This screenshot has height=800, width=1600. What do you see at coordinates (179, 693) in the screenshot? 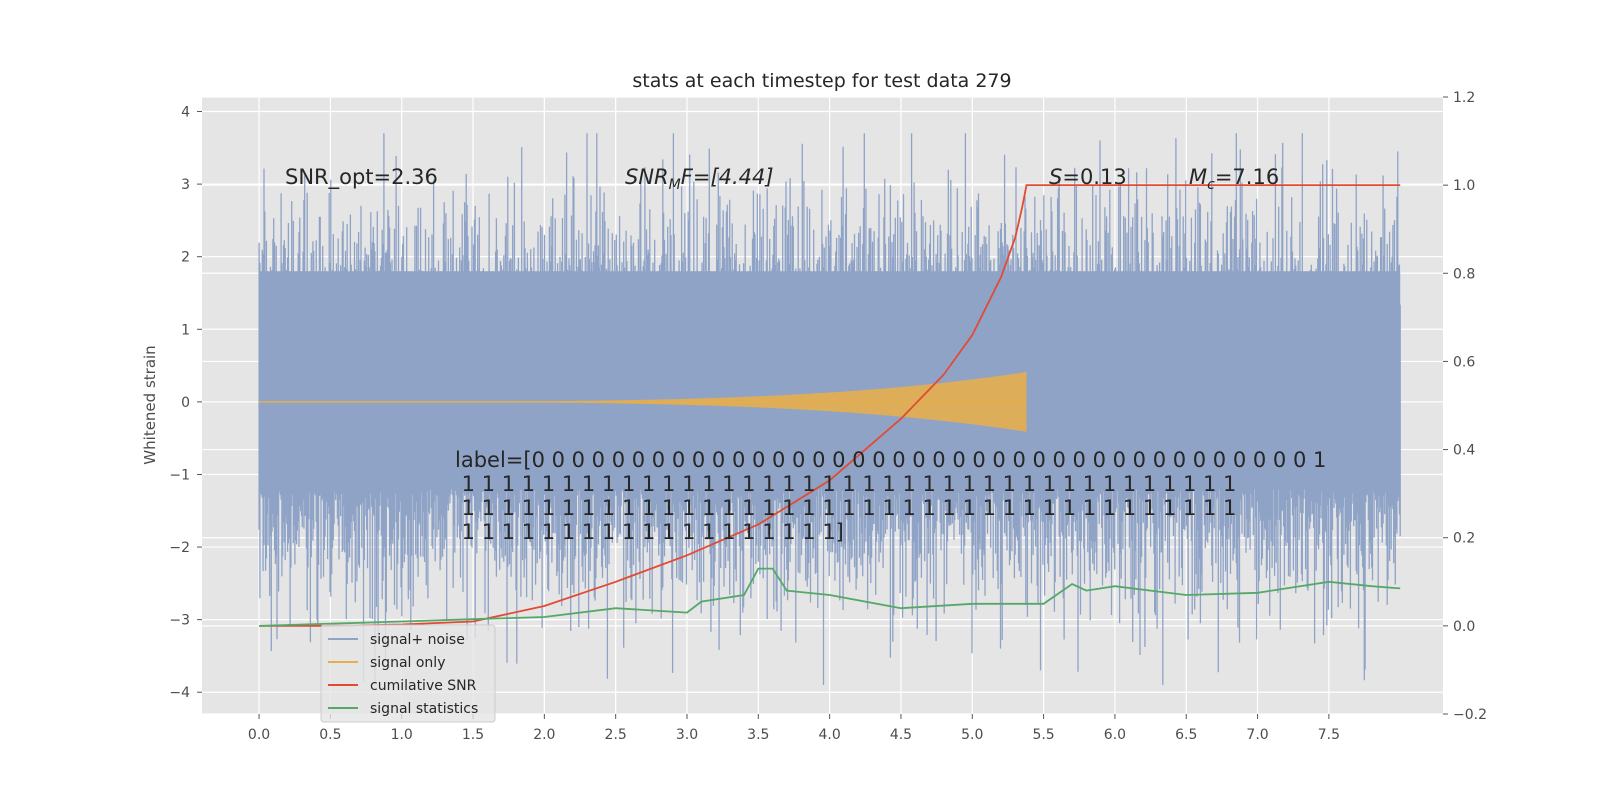
I see `y-tick-label-left: −4` at bounding box center [179, 693].